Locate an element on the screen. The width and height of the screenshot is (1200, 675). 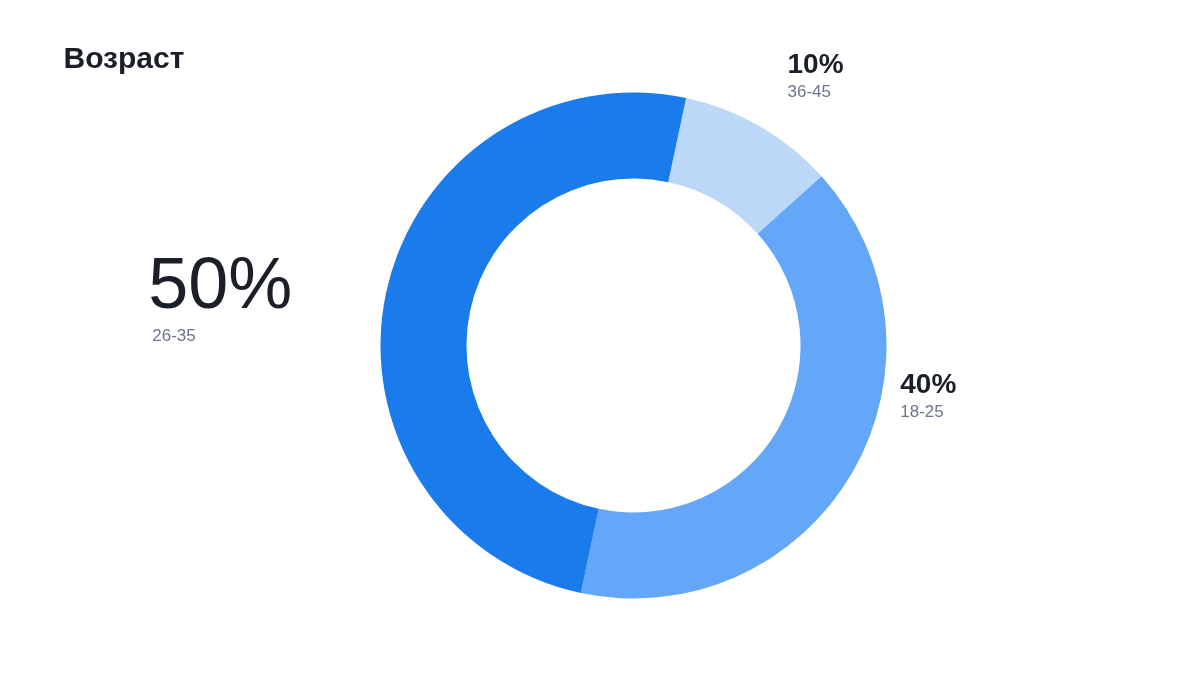
data-label: 10% is located at coordinates (815, 63).